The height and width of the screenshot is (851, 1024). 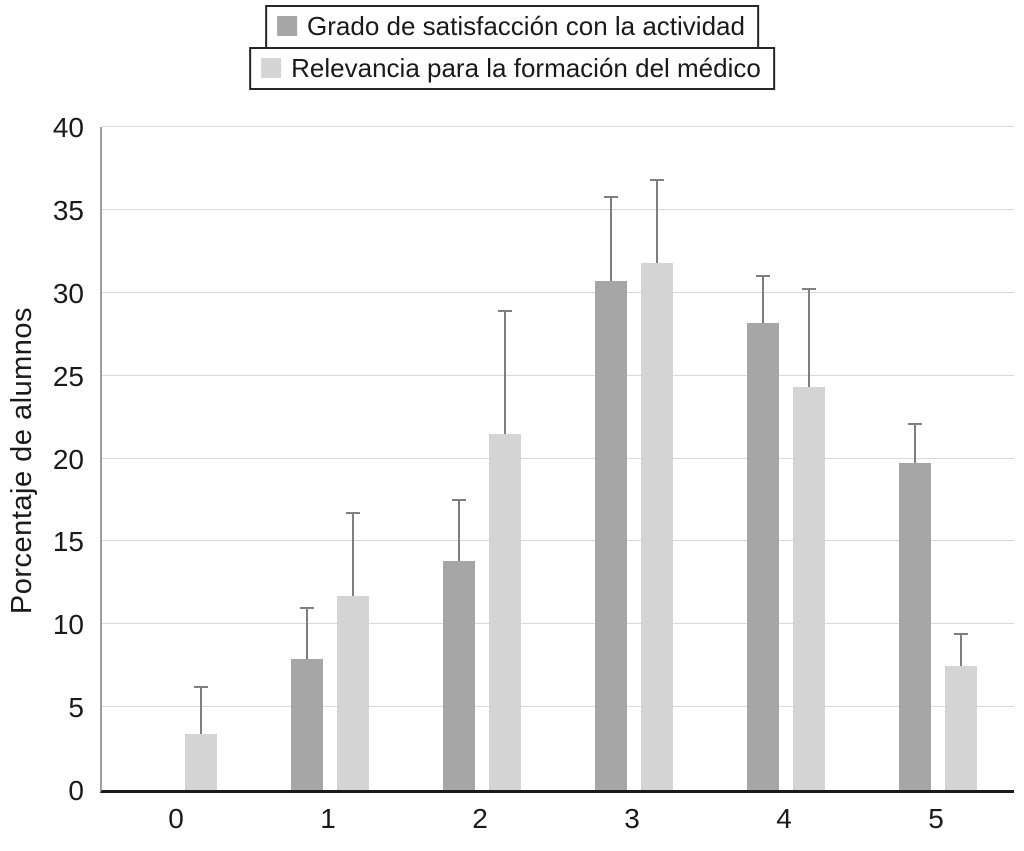 What do you see at coordinates (480, 818) in the screenshot?
I see `x-tick-label: 2` at bounding box center [480, 818].